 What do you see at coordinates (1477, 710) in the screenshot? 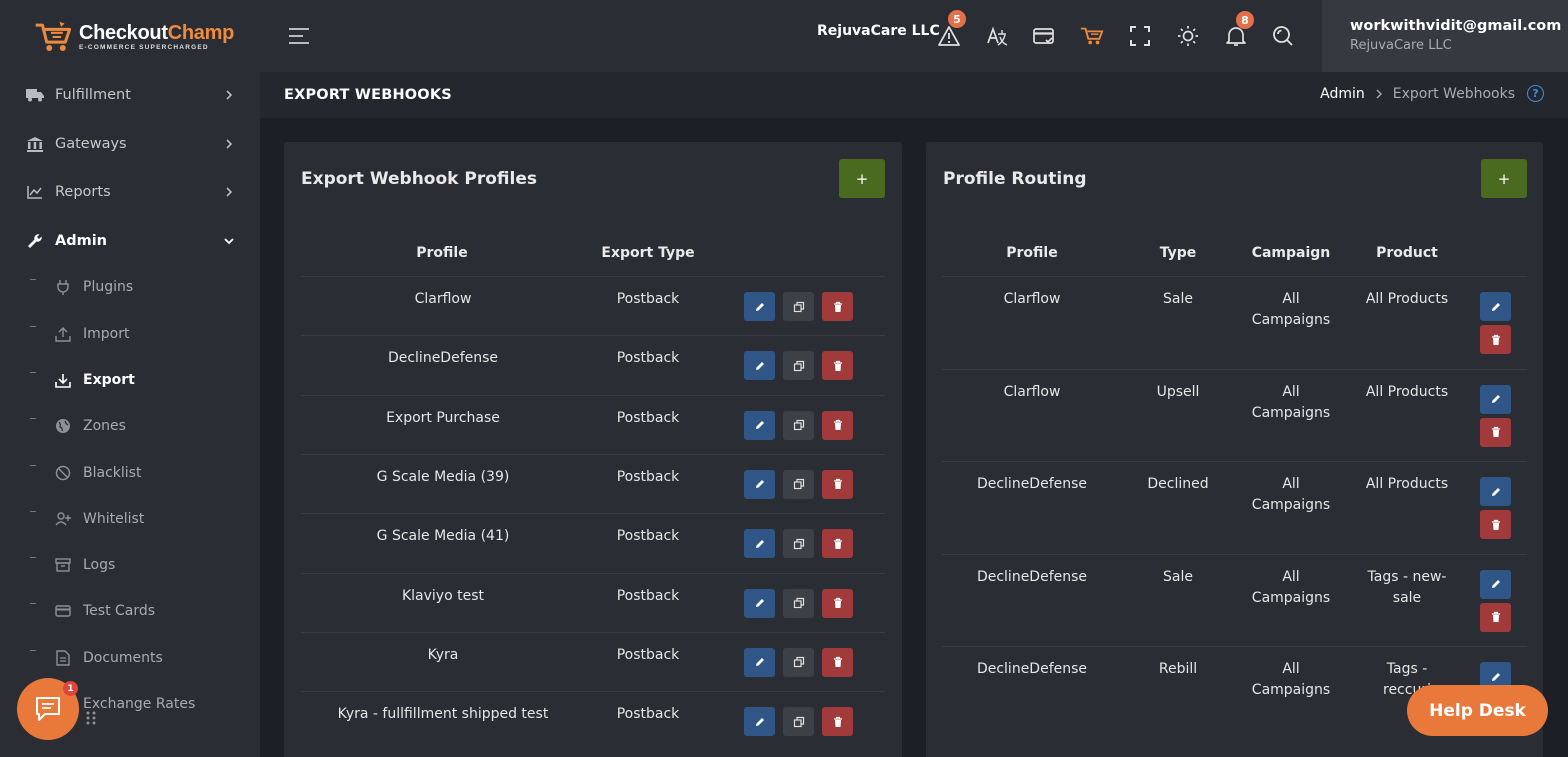
I see `help-desk-button: Help Desk` at bounding box center [1477, 710].